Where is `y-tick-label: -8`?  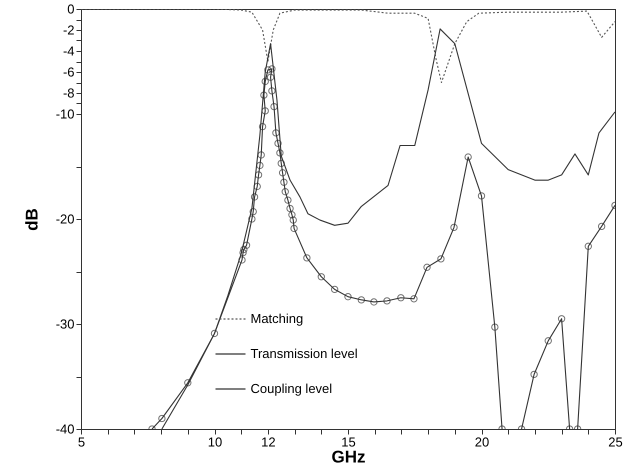
y-tick-label: -8 is located at coordinates (68, 93).